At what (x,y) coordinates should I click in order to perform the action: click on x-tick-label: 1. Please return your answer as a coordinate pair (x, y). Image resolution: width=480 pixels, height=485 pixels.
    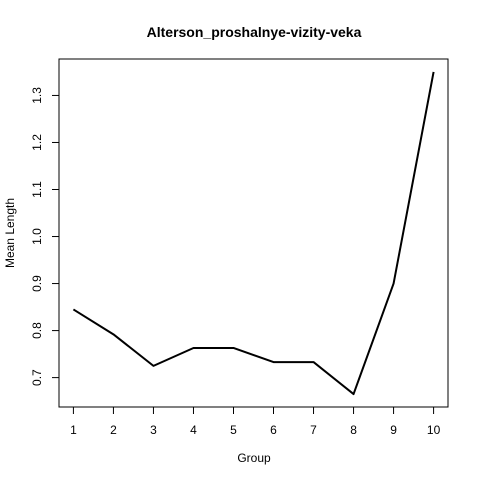
    Looking at the image, I should click on (73, 430).